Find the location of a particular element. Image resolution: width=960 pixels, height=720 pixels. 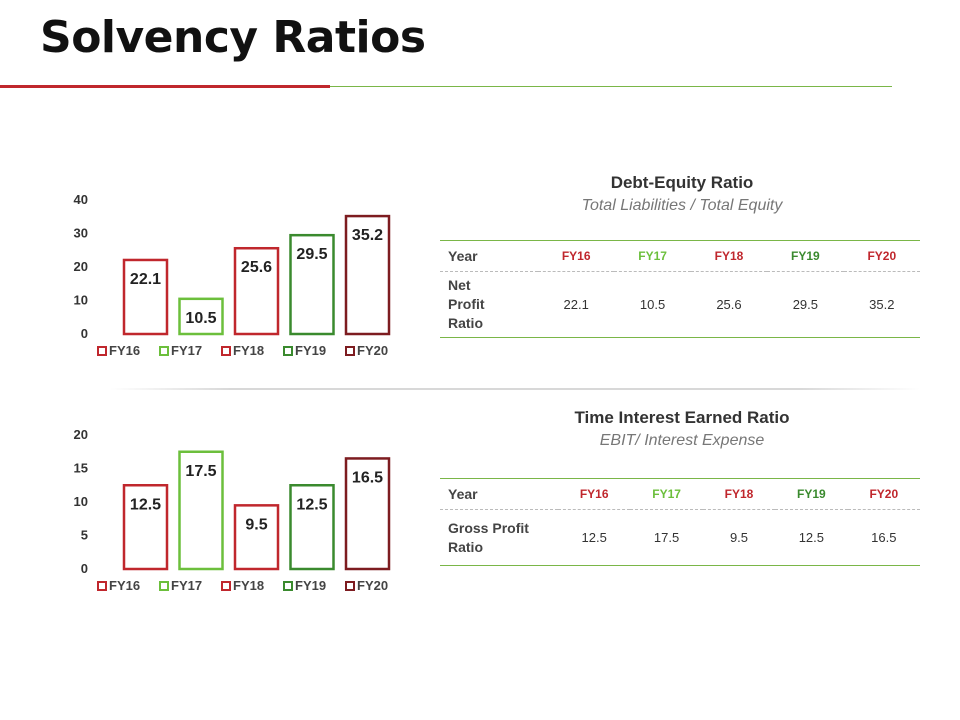

value-cell: 25.6 is located at coordinates (729, 304).